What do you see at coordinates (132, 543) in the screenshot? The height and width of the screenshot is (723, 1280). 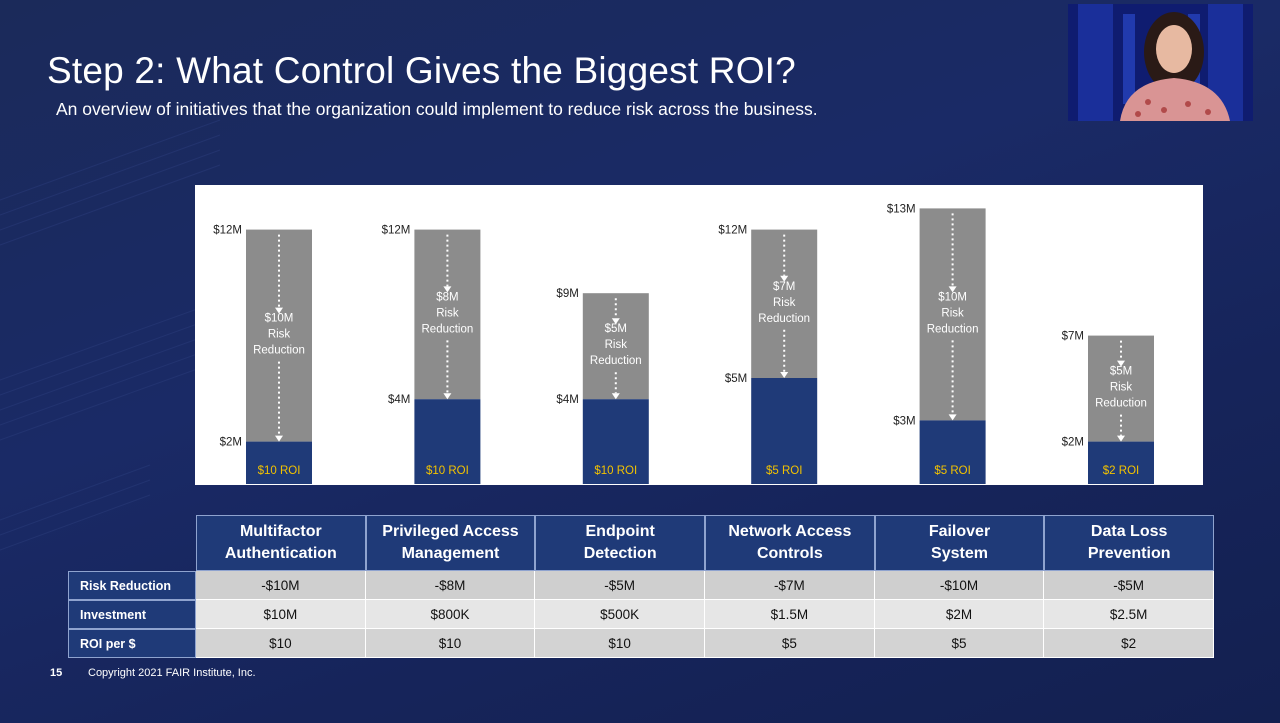 I see `table-corner` at bounding box center [132, 543].